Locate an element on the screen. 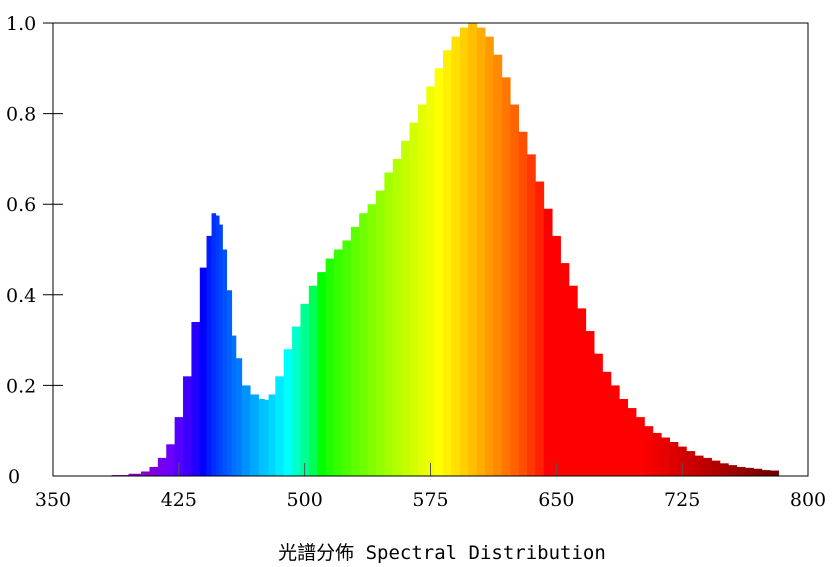 The height and width of the screenshot is (567, 835). y-tick-label: 0.6 is located at coordinates (21, 205).